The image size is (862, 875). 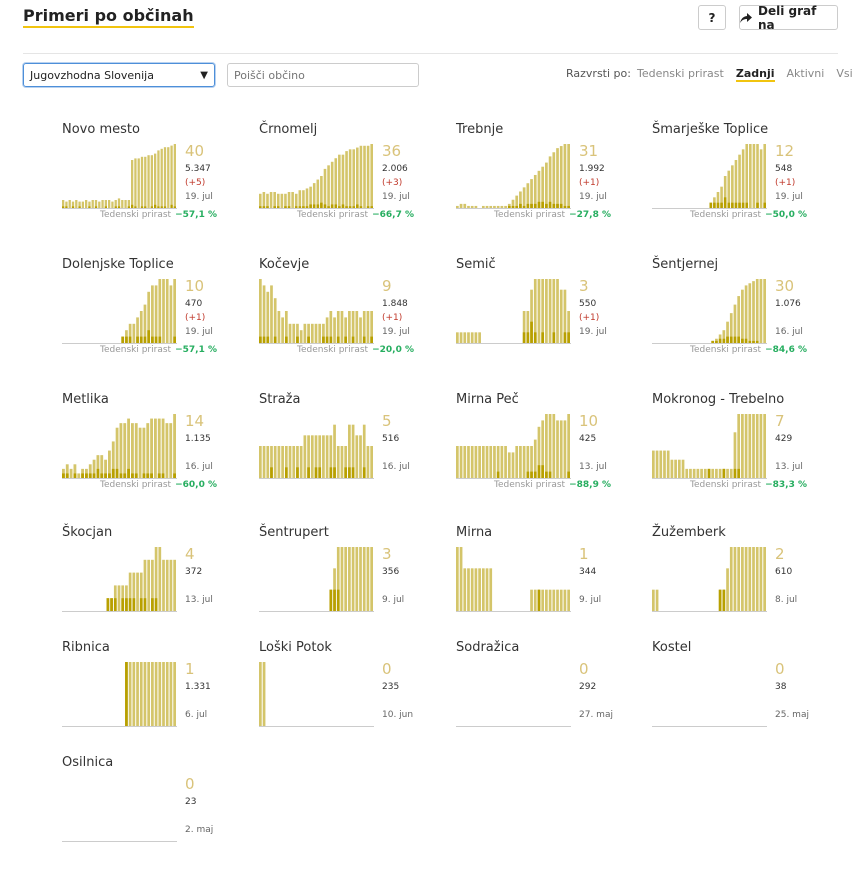 What do you see at coordinates (88, 762) in the screenshot?
I see `municipality-name: Osilnica` at bounding box center [88, 762].